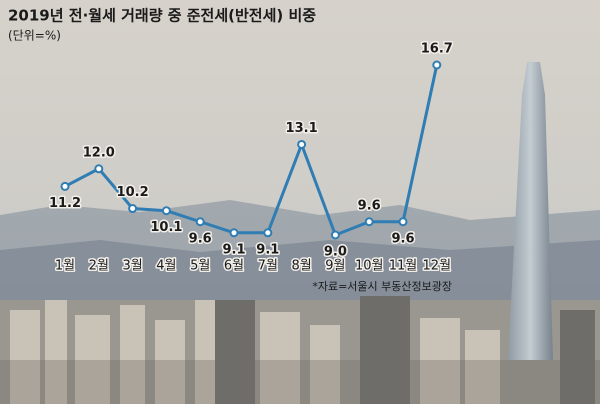 The width and height of the screenshot is (600, 404). I want to click on x-tick-label: 3월, so click(132, 266).